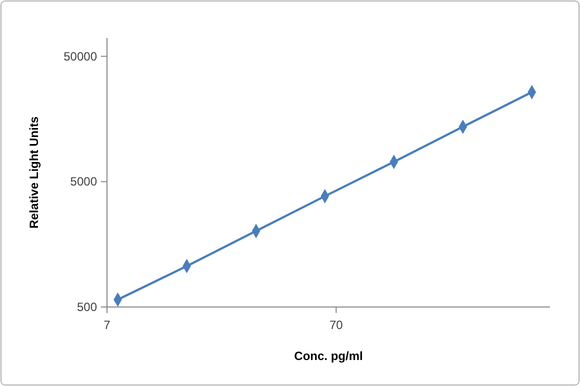 Image resolution: width=580 pixels, height=386 pixels. What do you see at coordinates (87, 307) in the screenshot?
I see `y-tick-label: 500` at bounding box center [87, 307].